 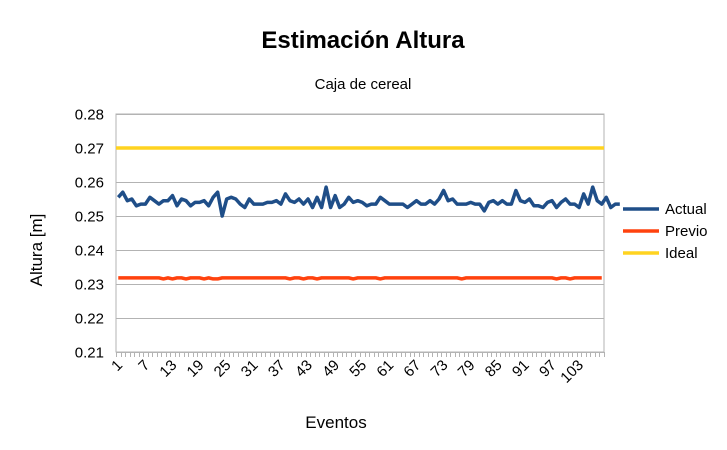 What do you see at coordinates (412, 369) in the screenshot?
I see `x-tick-label: 67` at bounding box center [412, 369].